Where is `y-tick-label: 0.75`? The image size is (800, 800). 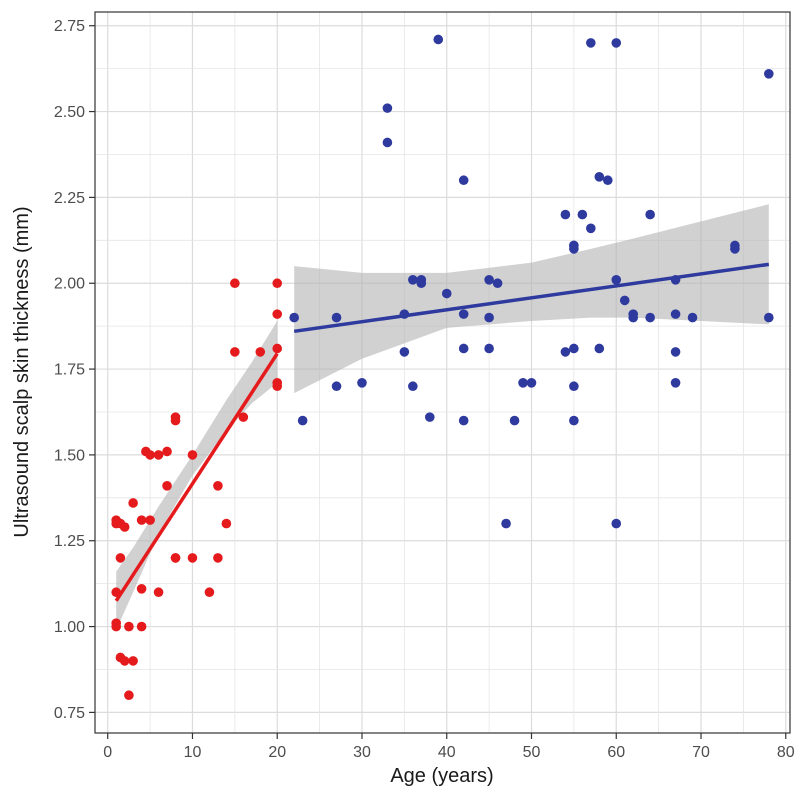
y-tick-label: 0.75 is located at coordinates (69, 713).